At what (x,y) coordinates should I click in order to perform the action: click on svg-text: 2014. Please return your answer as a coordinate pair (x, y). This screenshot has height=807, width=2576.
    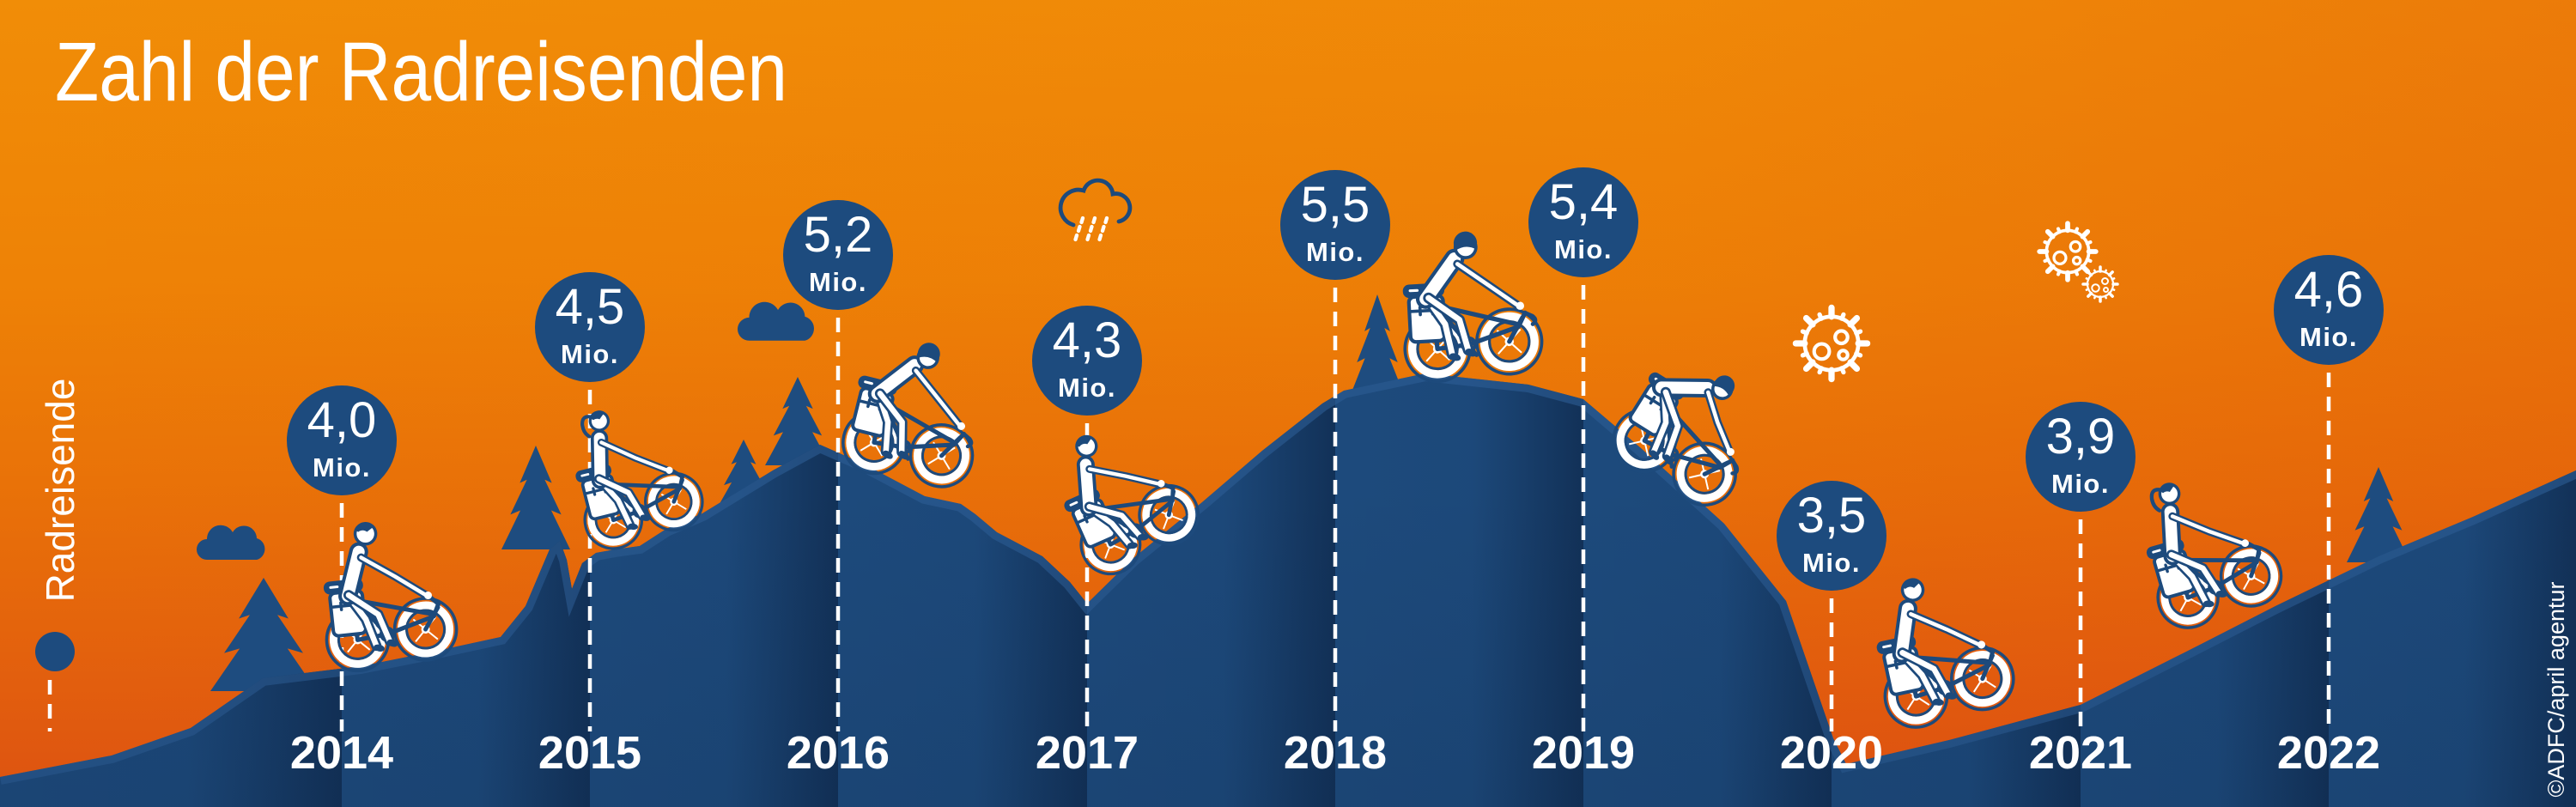
    Looking at the image, I should click on (342, 753).